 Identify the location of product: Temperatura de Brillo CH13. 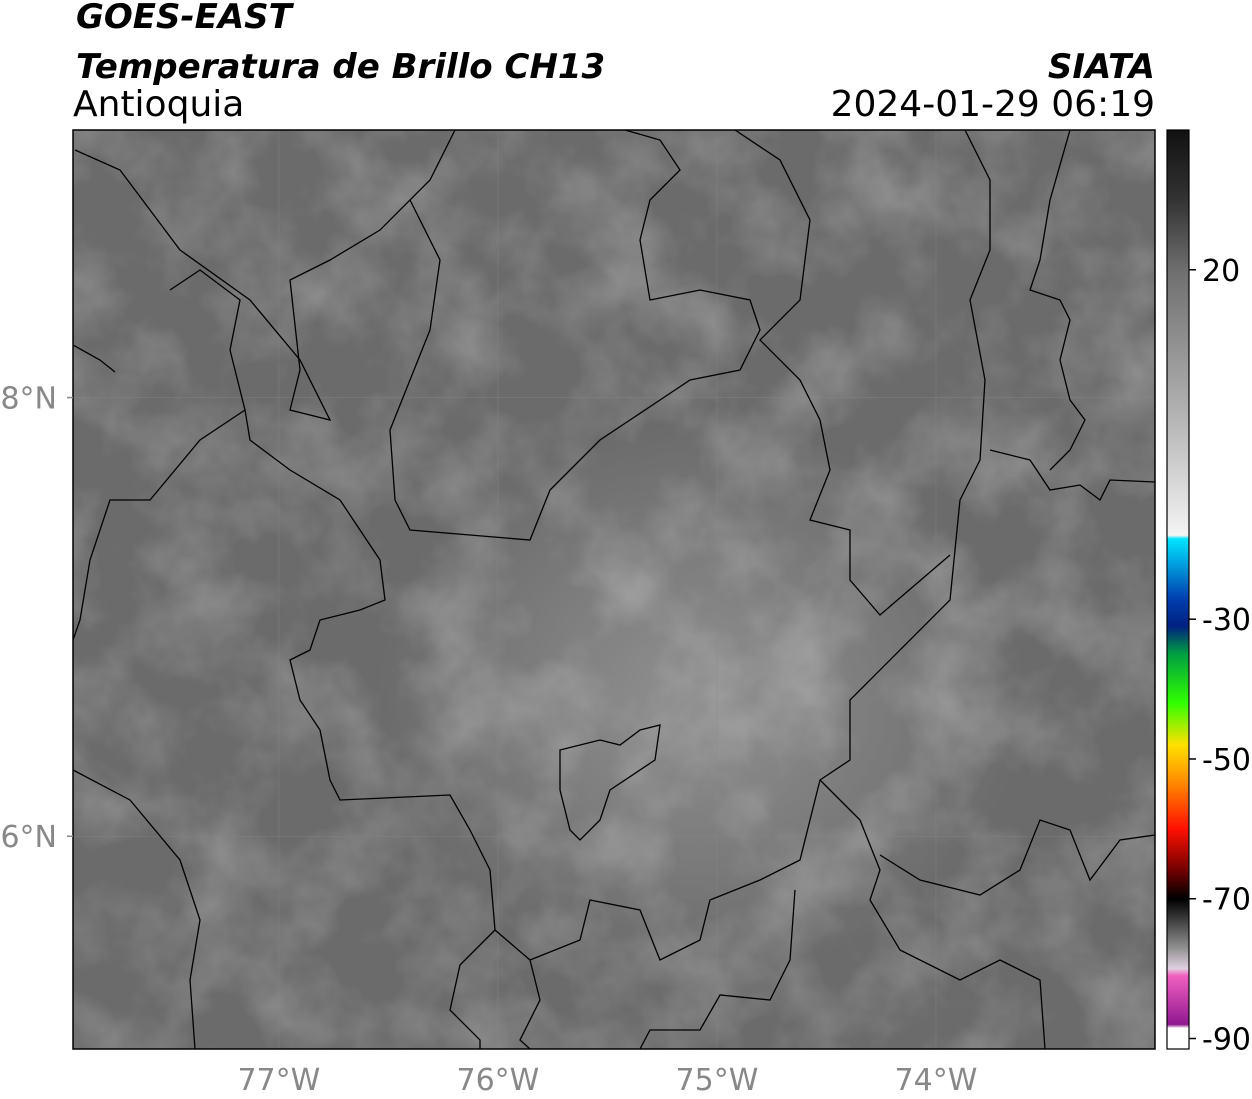
(340, 67).